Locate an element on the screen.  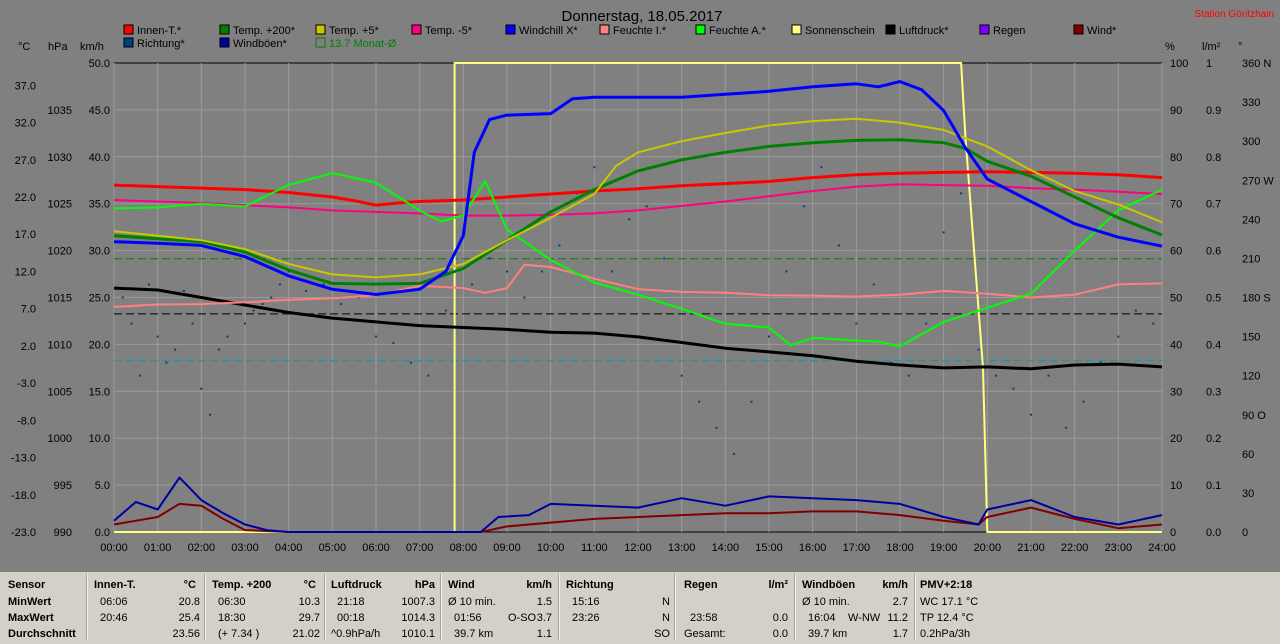
humidity-axis-unit: % is located at coordinates (1170, 47).